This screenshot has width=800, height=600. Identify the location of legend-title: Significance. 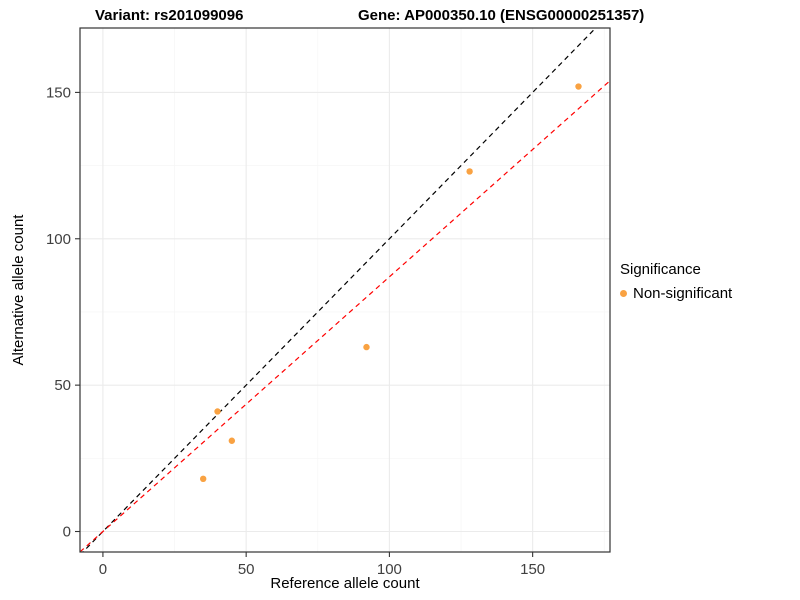
(660, 269).